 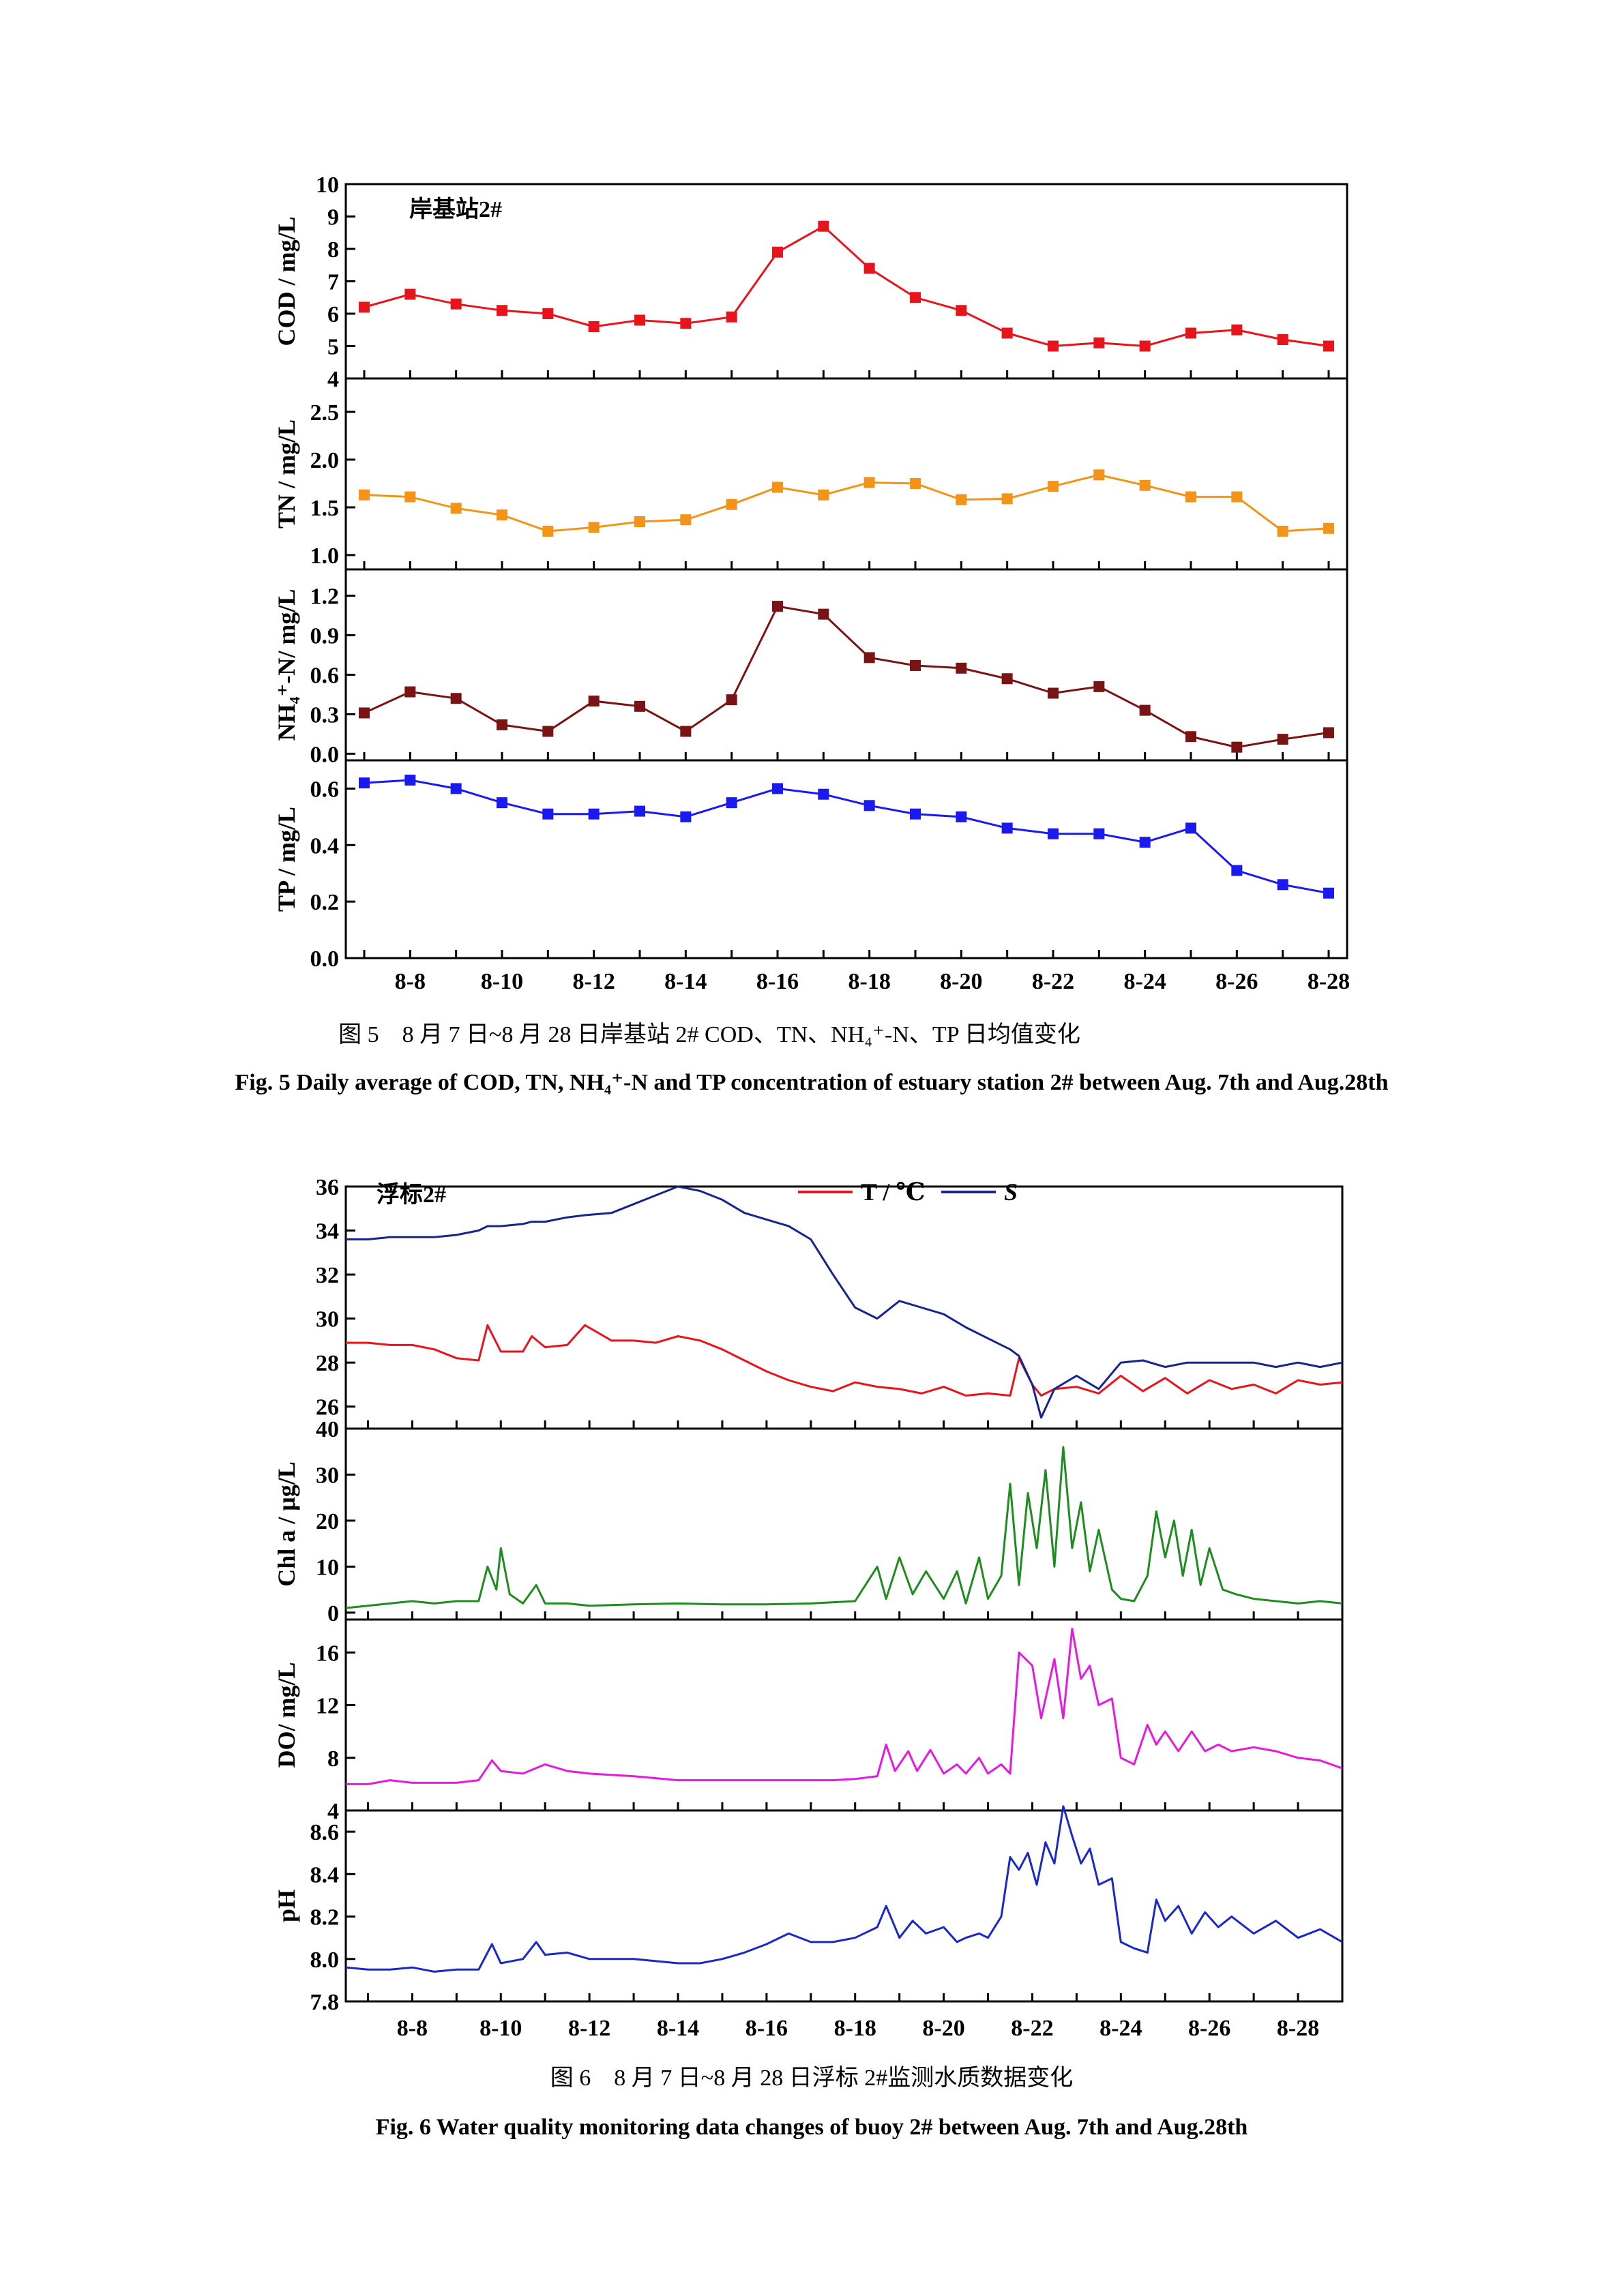 I want to click on y-tick-label: 0.6, so click(x=325, y=676).